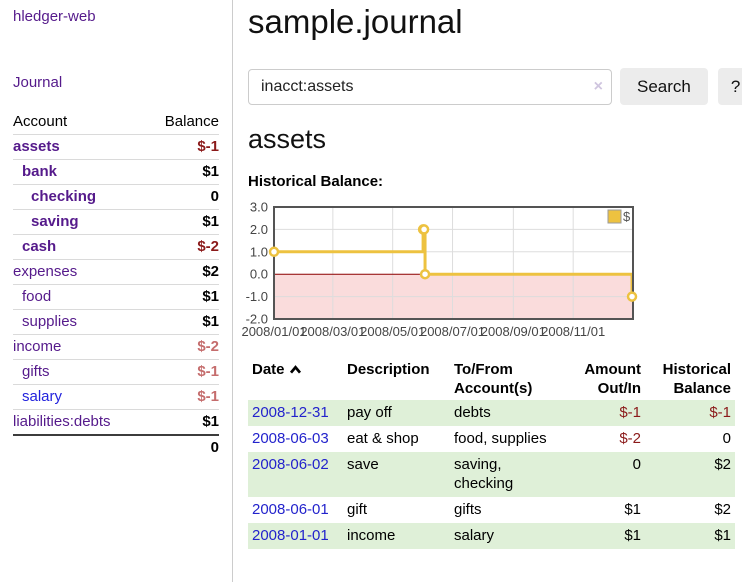 This screenshot has width=742, height=582. What do you see at coordinates (371, 535) in the screenshot?
I see `transaction-description: income` at bounding box center [371, 535].